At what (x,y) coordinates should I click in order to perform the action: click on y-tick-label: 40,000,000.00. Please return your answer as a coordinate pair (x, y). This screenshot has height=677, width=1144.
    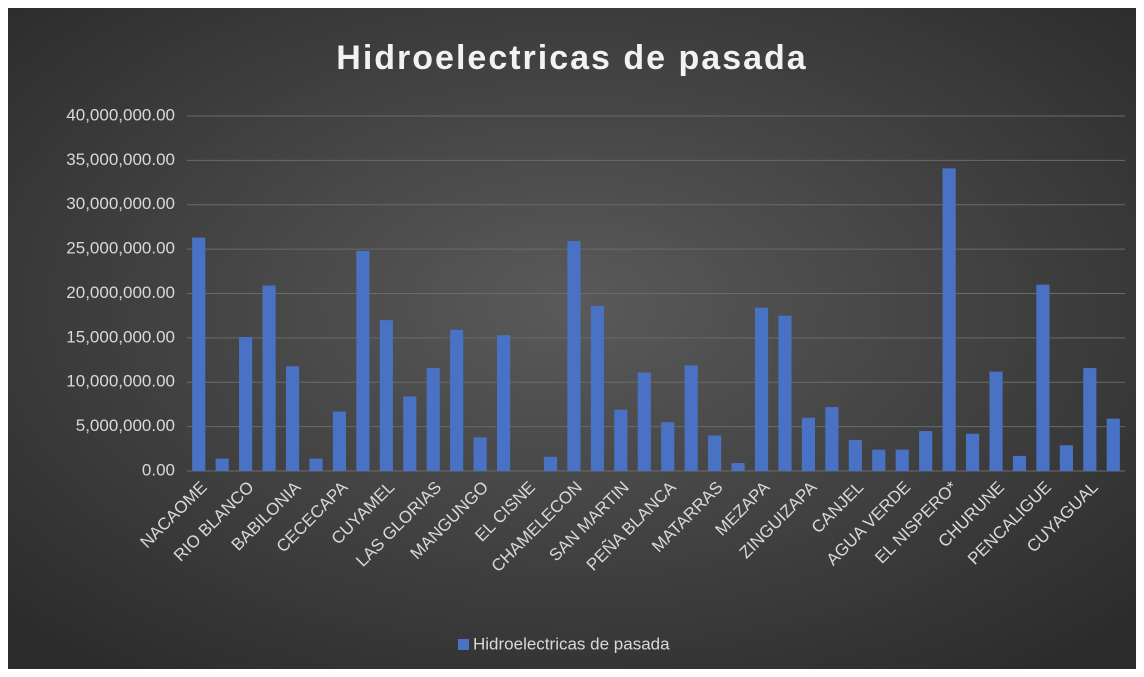
    Looking at the image, I should click on (120, 114).